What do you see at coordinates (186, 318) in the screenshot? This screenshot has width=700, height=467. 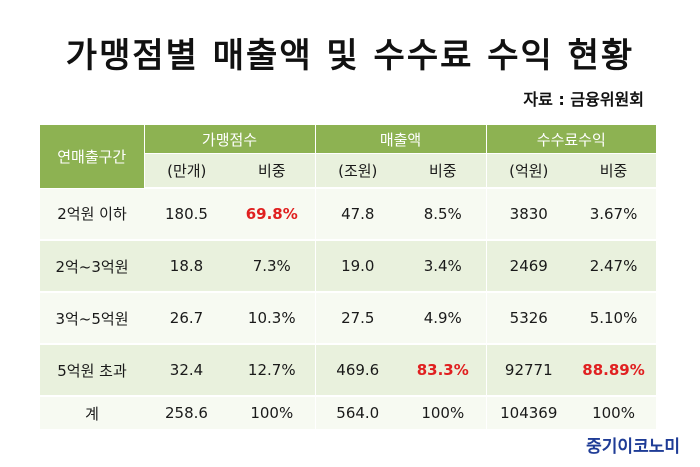 I see `table-cell: 26.7` at bounding box center [186, 318].